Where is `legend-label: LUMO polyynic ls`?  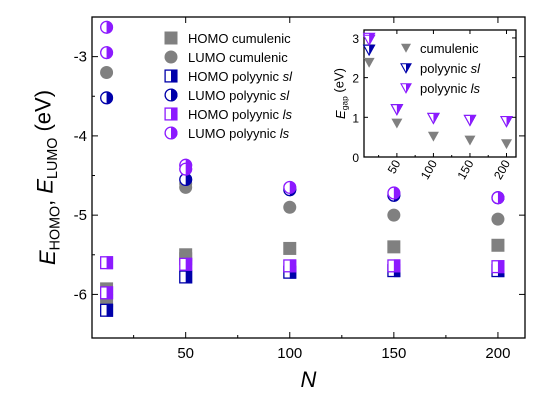 legend-label: LUMO polyynic ls is located at coordinates (239, 133).